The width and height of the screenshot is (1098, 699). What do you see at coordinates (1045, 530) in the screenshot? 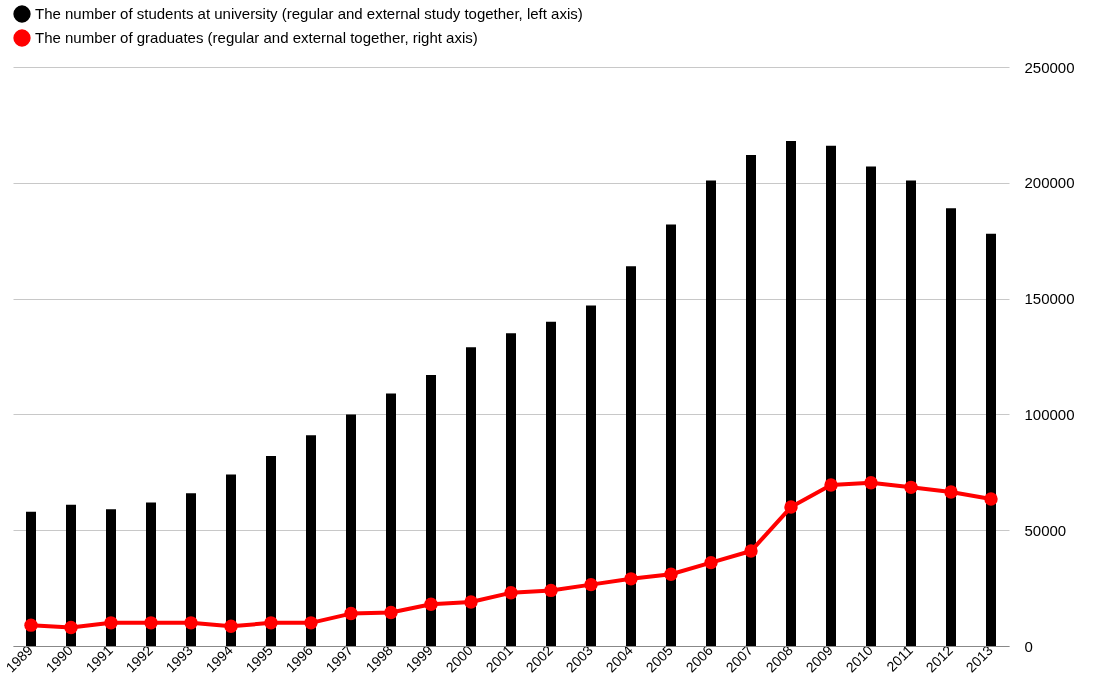
I see `y-tick-label: 50000` at bounding box center [1045, 530].